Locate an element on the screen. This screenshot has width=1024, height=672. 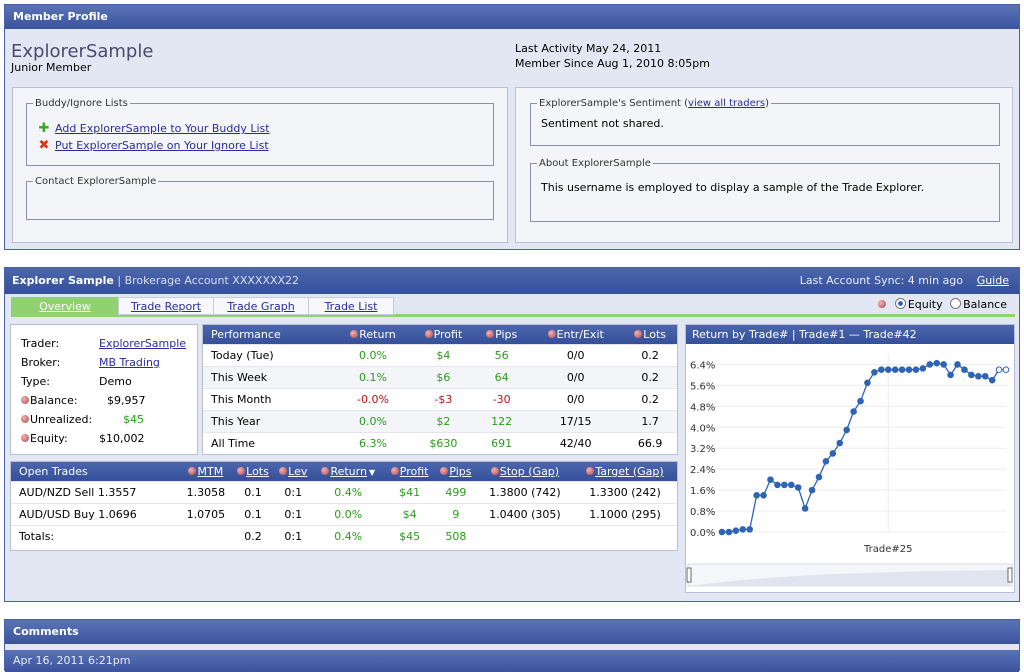
open-trades-col-3: Lev is located at coordinates (293, 471).